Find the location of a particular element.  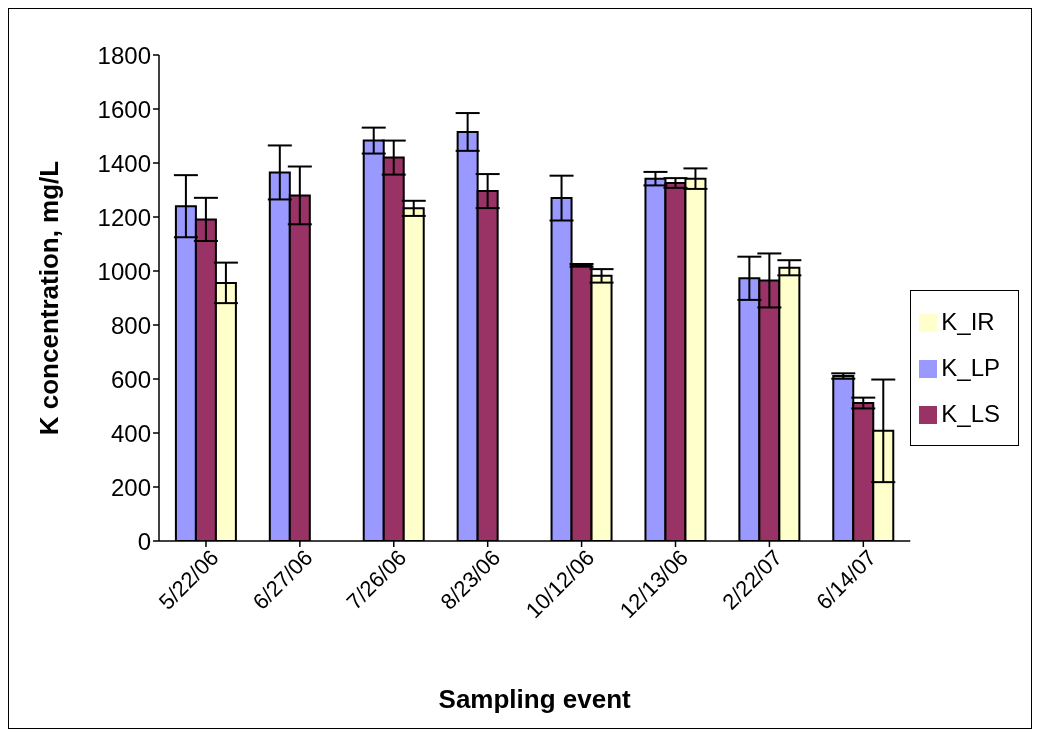

y-tick-label: 1000 is located at coordinates (124, 271).